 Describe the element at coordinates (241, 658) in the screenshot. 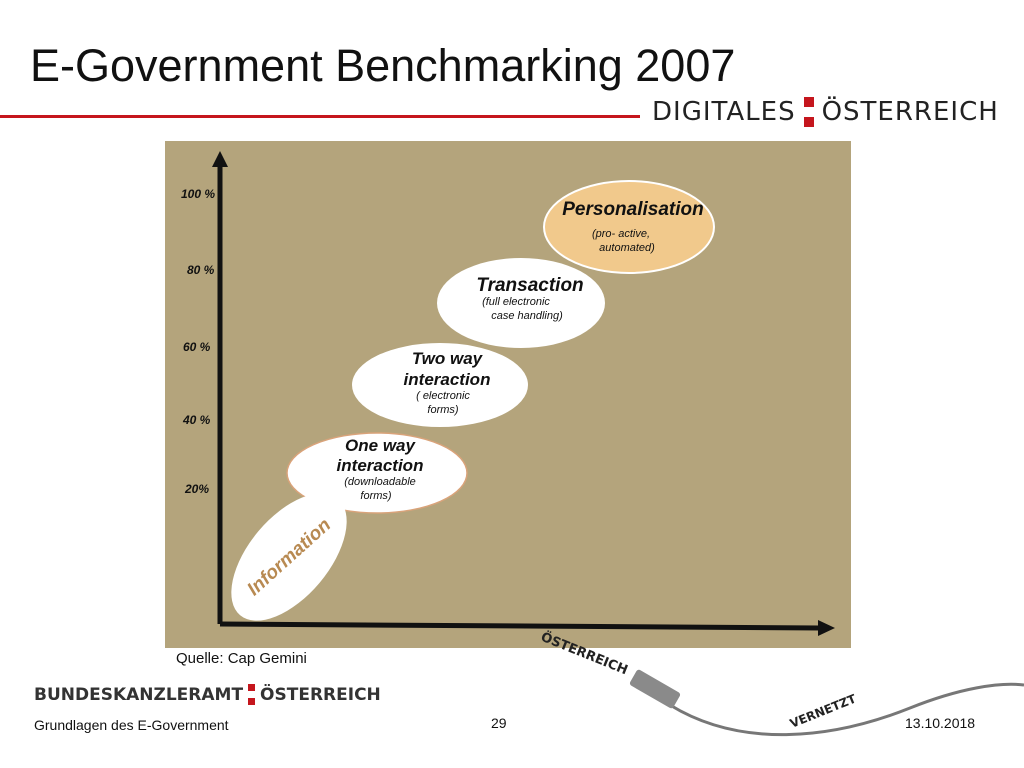

I see `source-note: Quelle: Cap Gemini` at that location.